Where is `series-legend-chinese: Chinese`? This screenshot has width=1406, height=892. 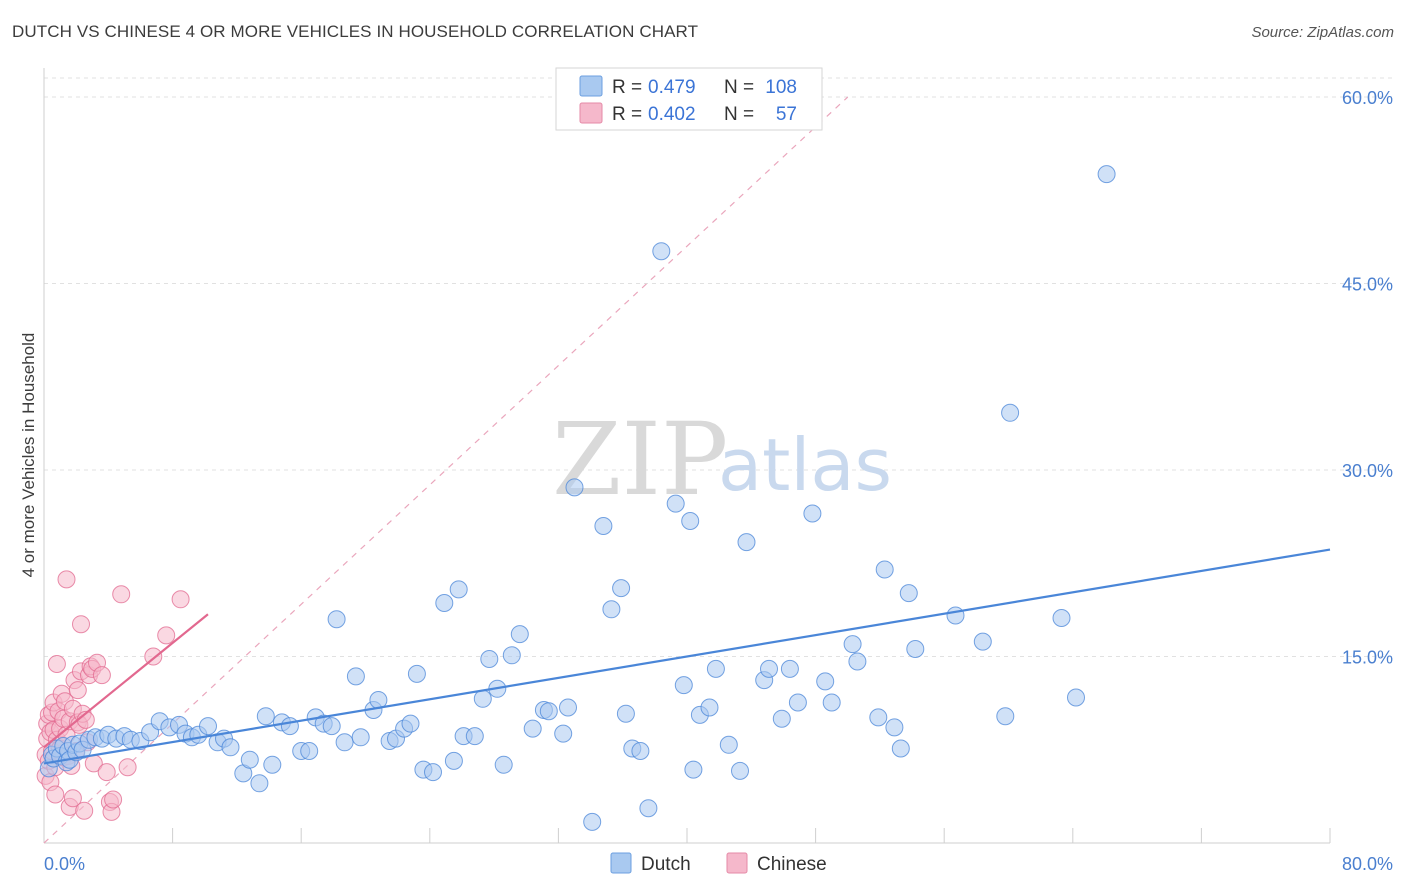 series-legend-chinese: Chinese is located at coordinates (792, 864).